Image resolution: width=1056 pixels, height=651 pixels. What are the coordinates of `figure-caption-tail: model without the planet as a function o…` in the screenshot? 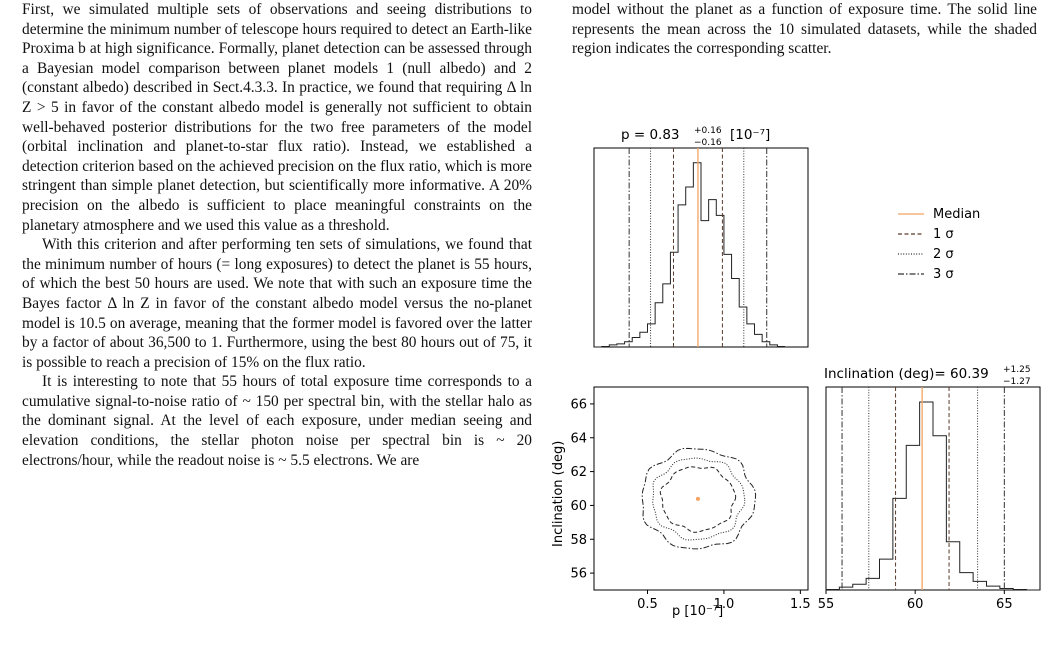 It's located at (804, 29).